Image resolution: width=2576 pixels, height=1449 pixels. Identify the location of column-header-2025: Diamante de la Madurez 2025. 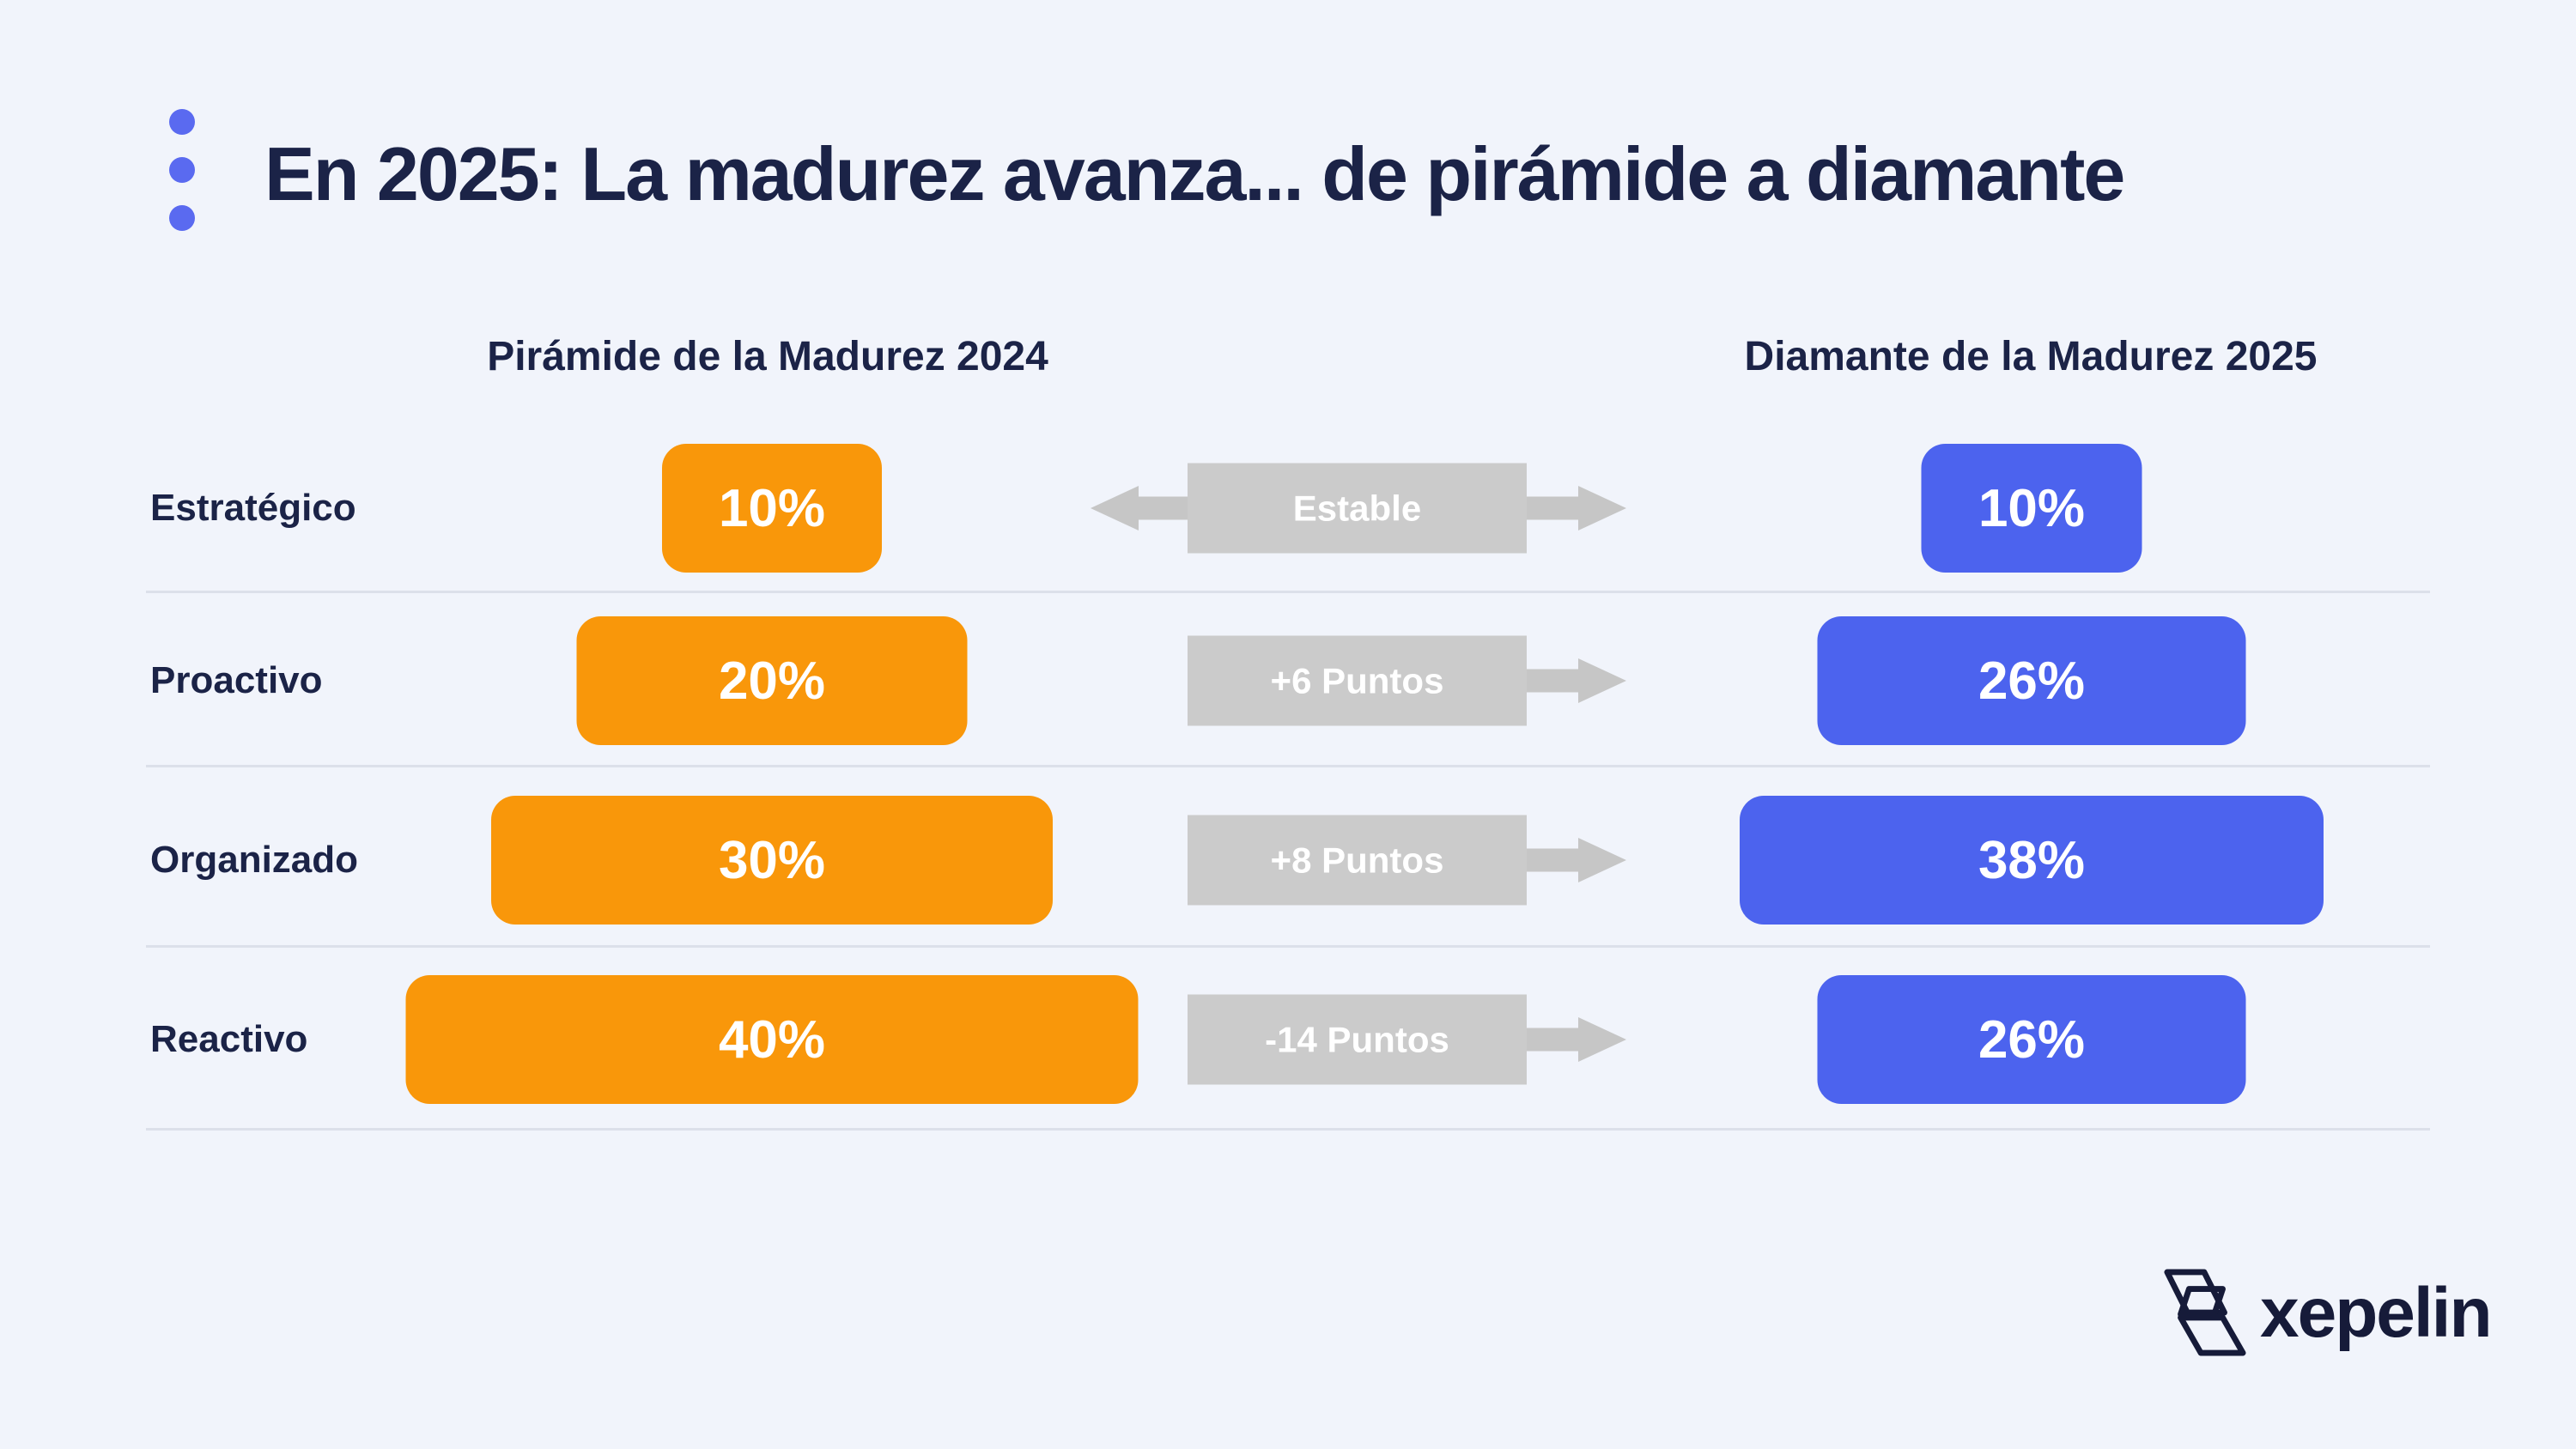
(2031, 356).